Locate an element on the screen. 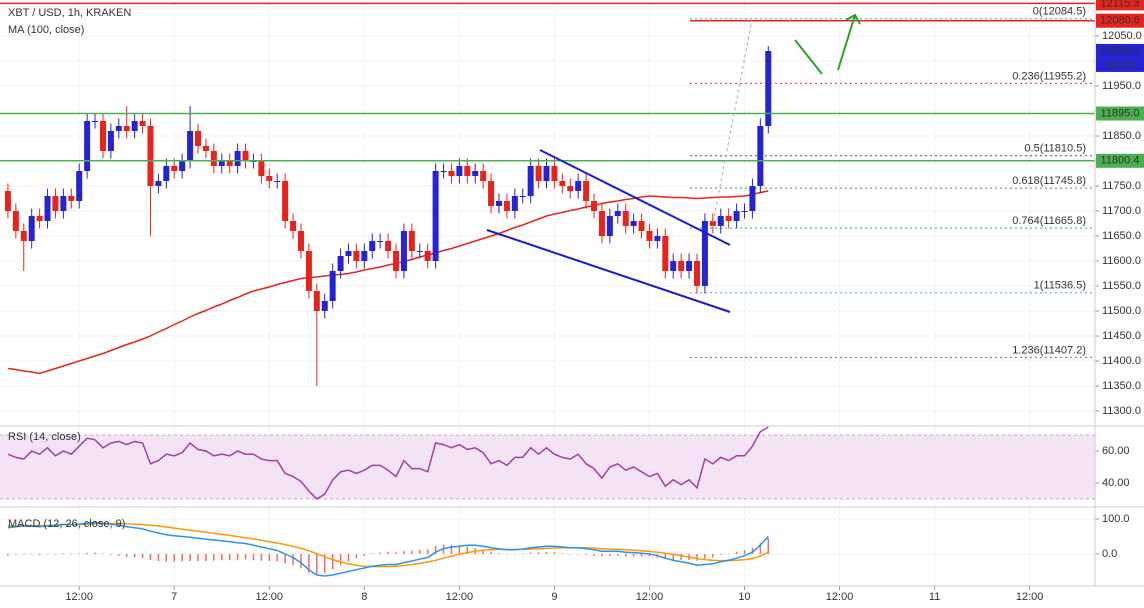  projection-line is located at coordinates (732, 124).